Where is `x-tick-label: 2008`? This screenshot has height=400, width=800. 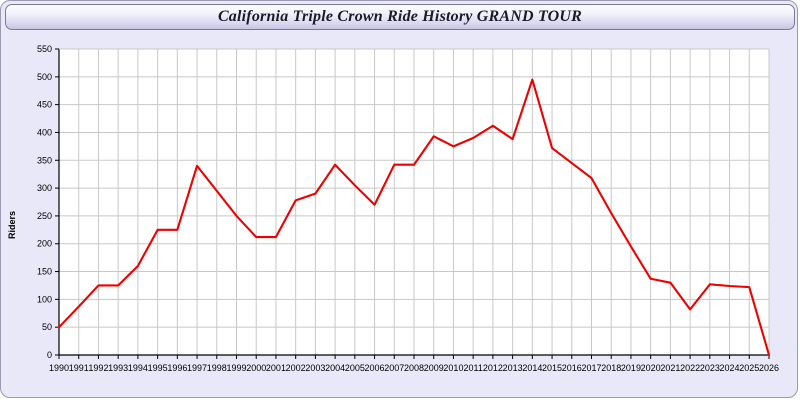 x-tick-label: 2008 is located at coordinates (414, 368).